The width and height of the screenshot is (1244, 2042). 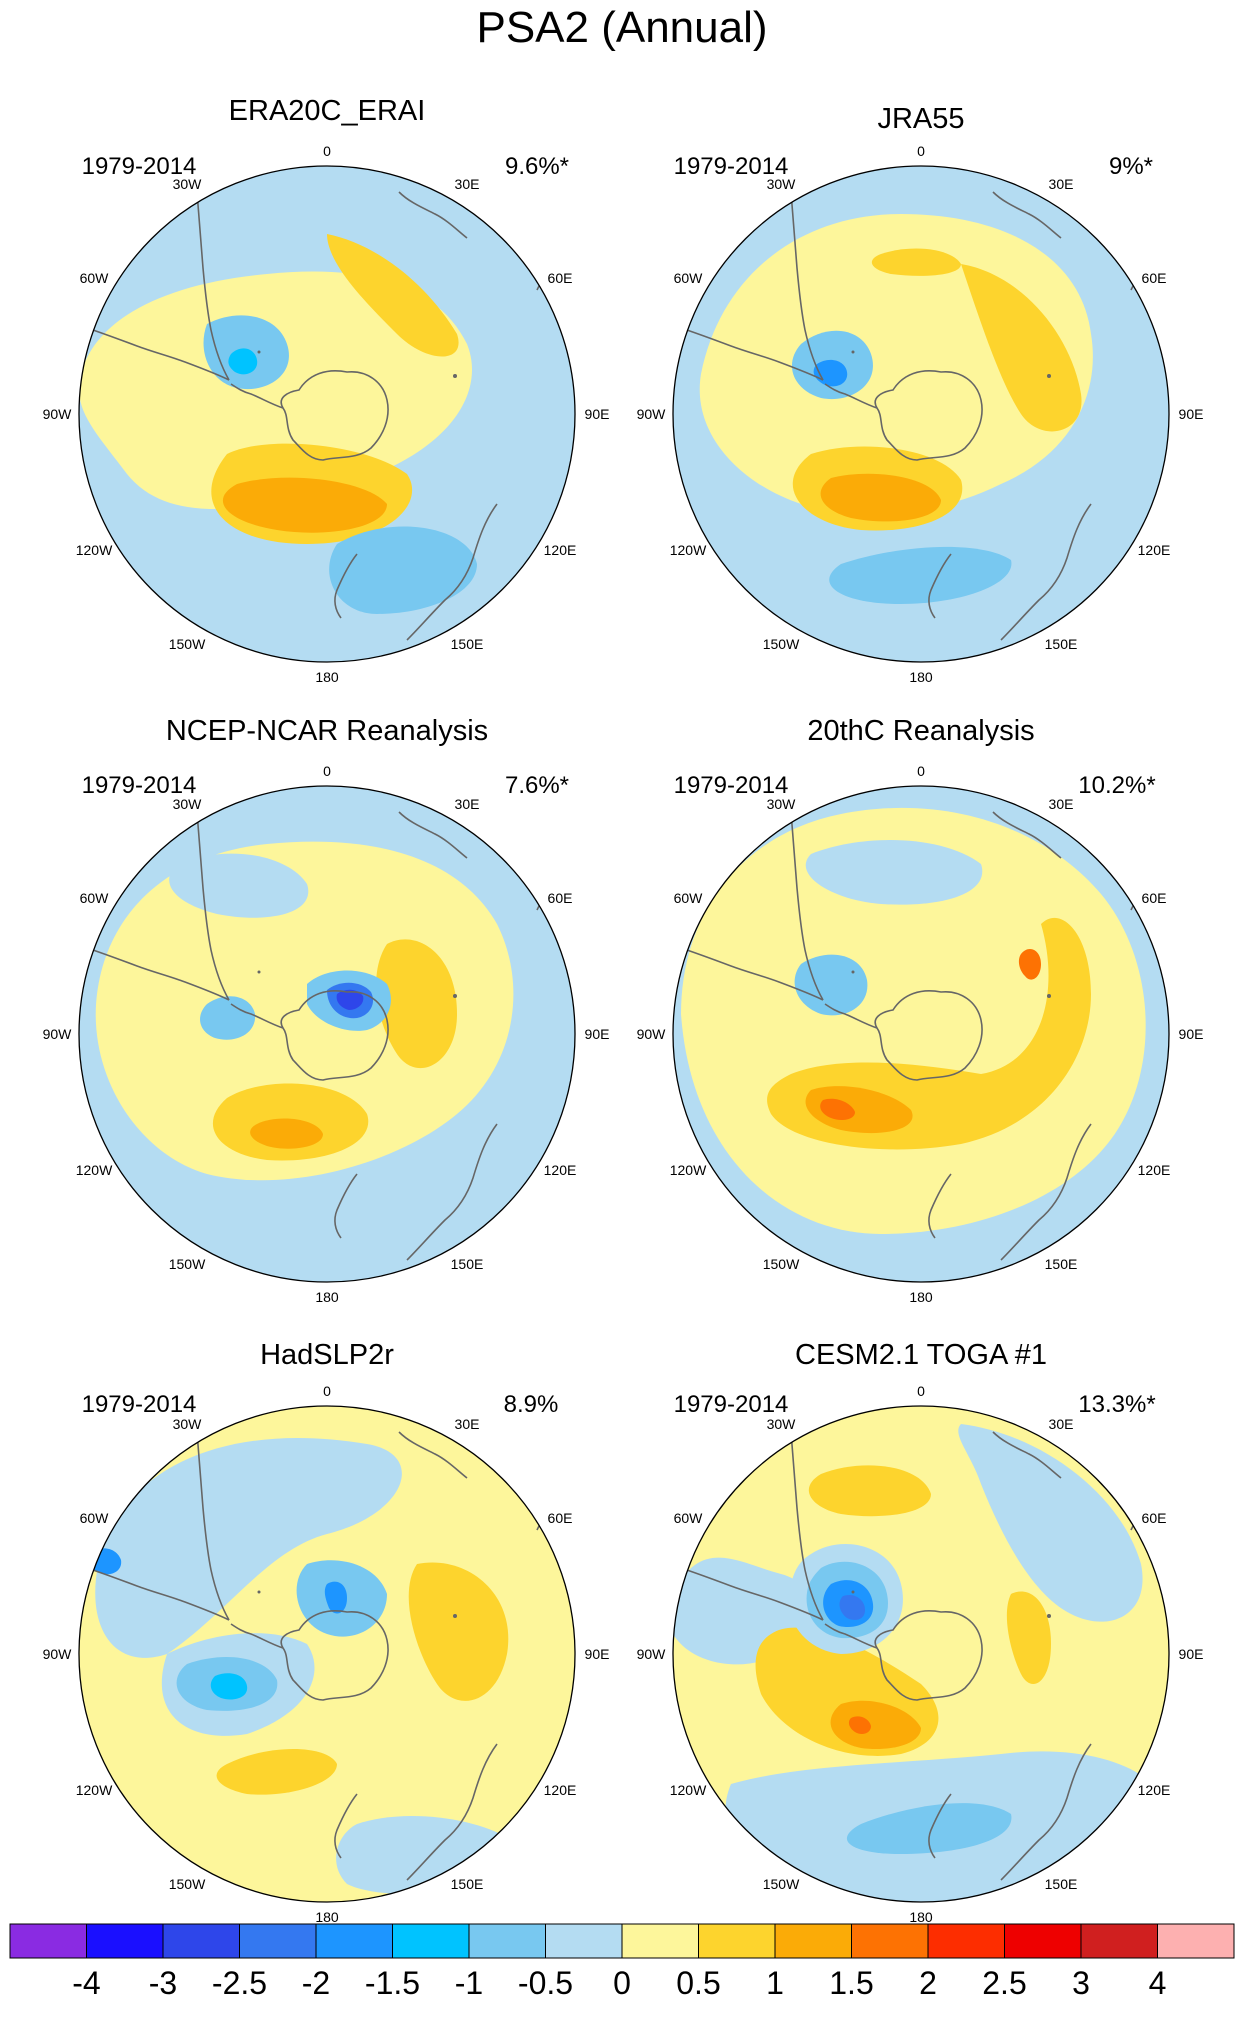 I want to click on panel-variance: 8.9%, so click(x=531, y=1404).